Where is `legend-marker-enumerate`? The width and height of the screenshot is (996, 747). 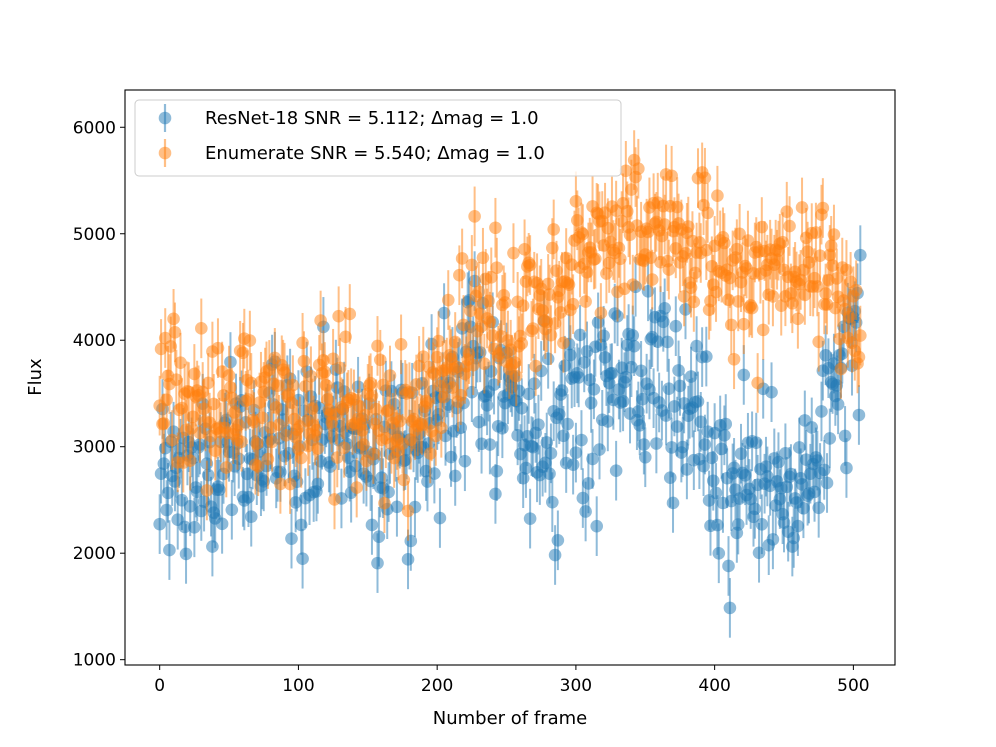 legend-marker-enumerate is located at coordinates (165, 153).